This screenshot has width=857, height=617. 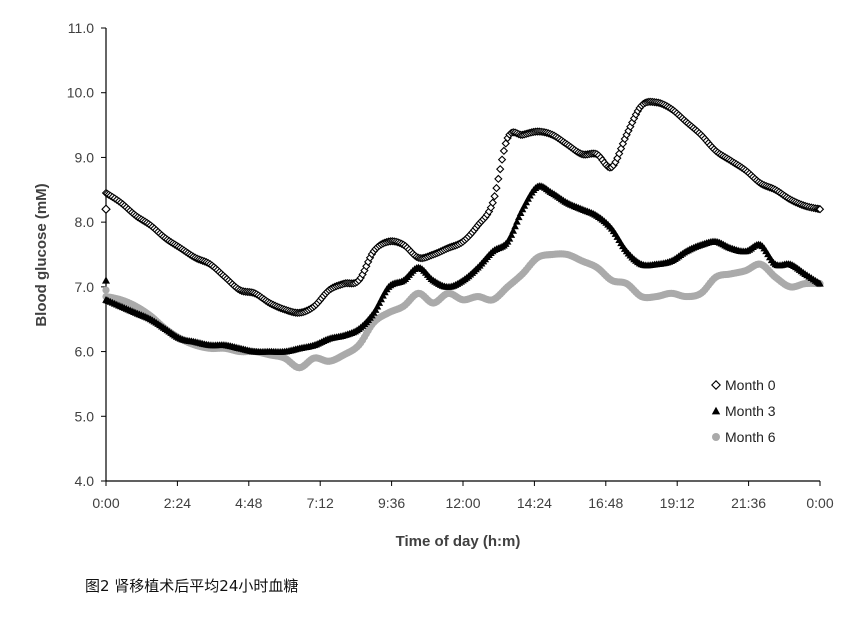 What do you see at coordinates (81, 28) in the screenshot?
I see `y-tick-label: 11.0` at bounding box center [81, 28].